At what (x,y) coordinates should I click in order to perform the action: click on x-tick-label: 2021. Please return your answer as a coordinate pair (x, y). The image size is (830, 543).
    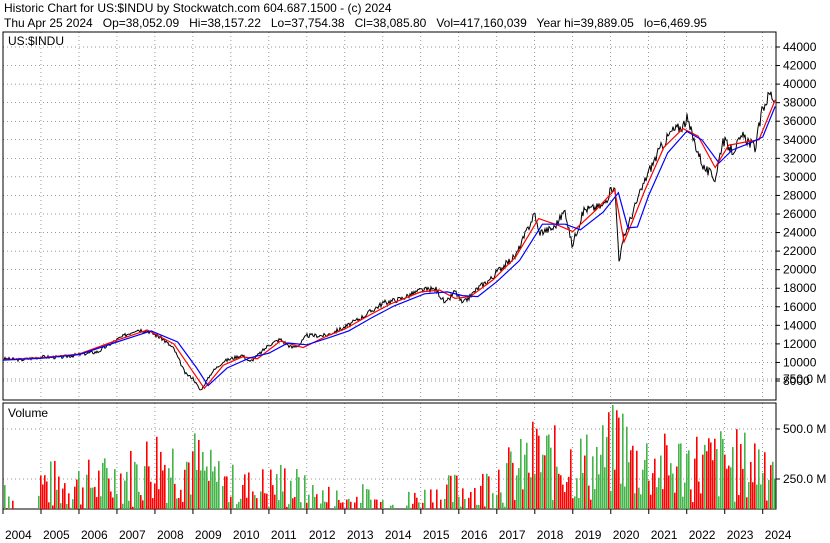
    Looking at the image, I should click on (664, 535).